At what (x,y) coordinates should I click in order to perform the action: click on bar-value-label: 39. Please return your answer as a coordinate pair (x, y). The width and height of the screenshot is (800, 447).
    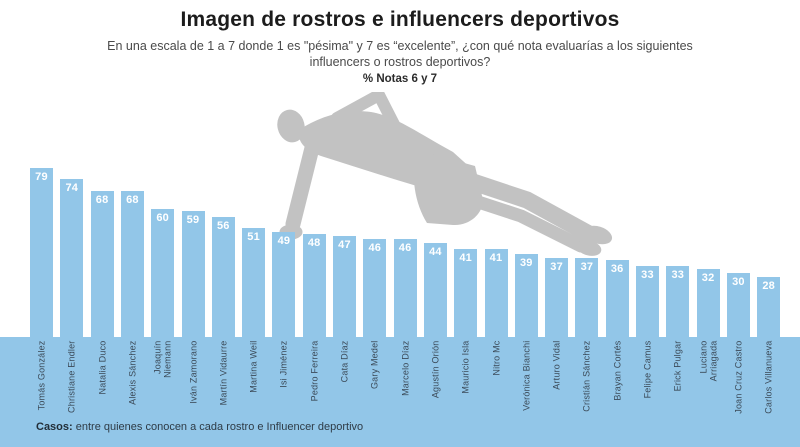
    Looking at the image, I should click on (526, 263).